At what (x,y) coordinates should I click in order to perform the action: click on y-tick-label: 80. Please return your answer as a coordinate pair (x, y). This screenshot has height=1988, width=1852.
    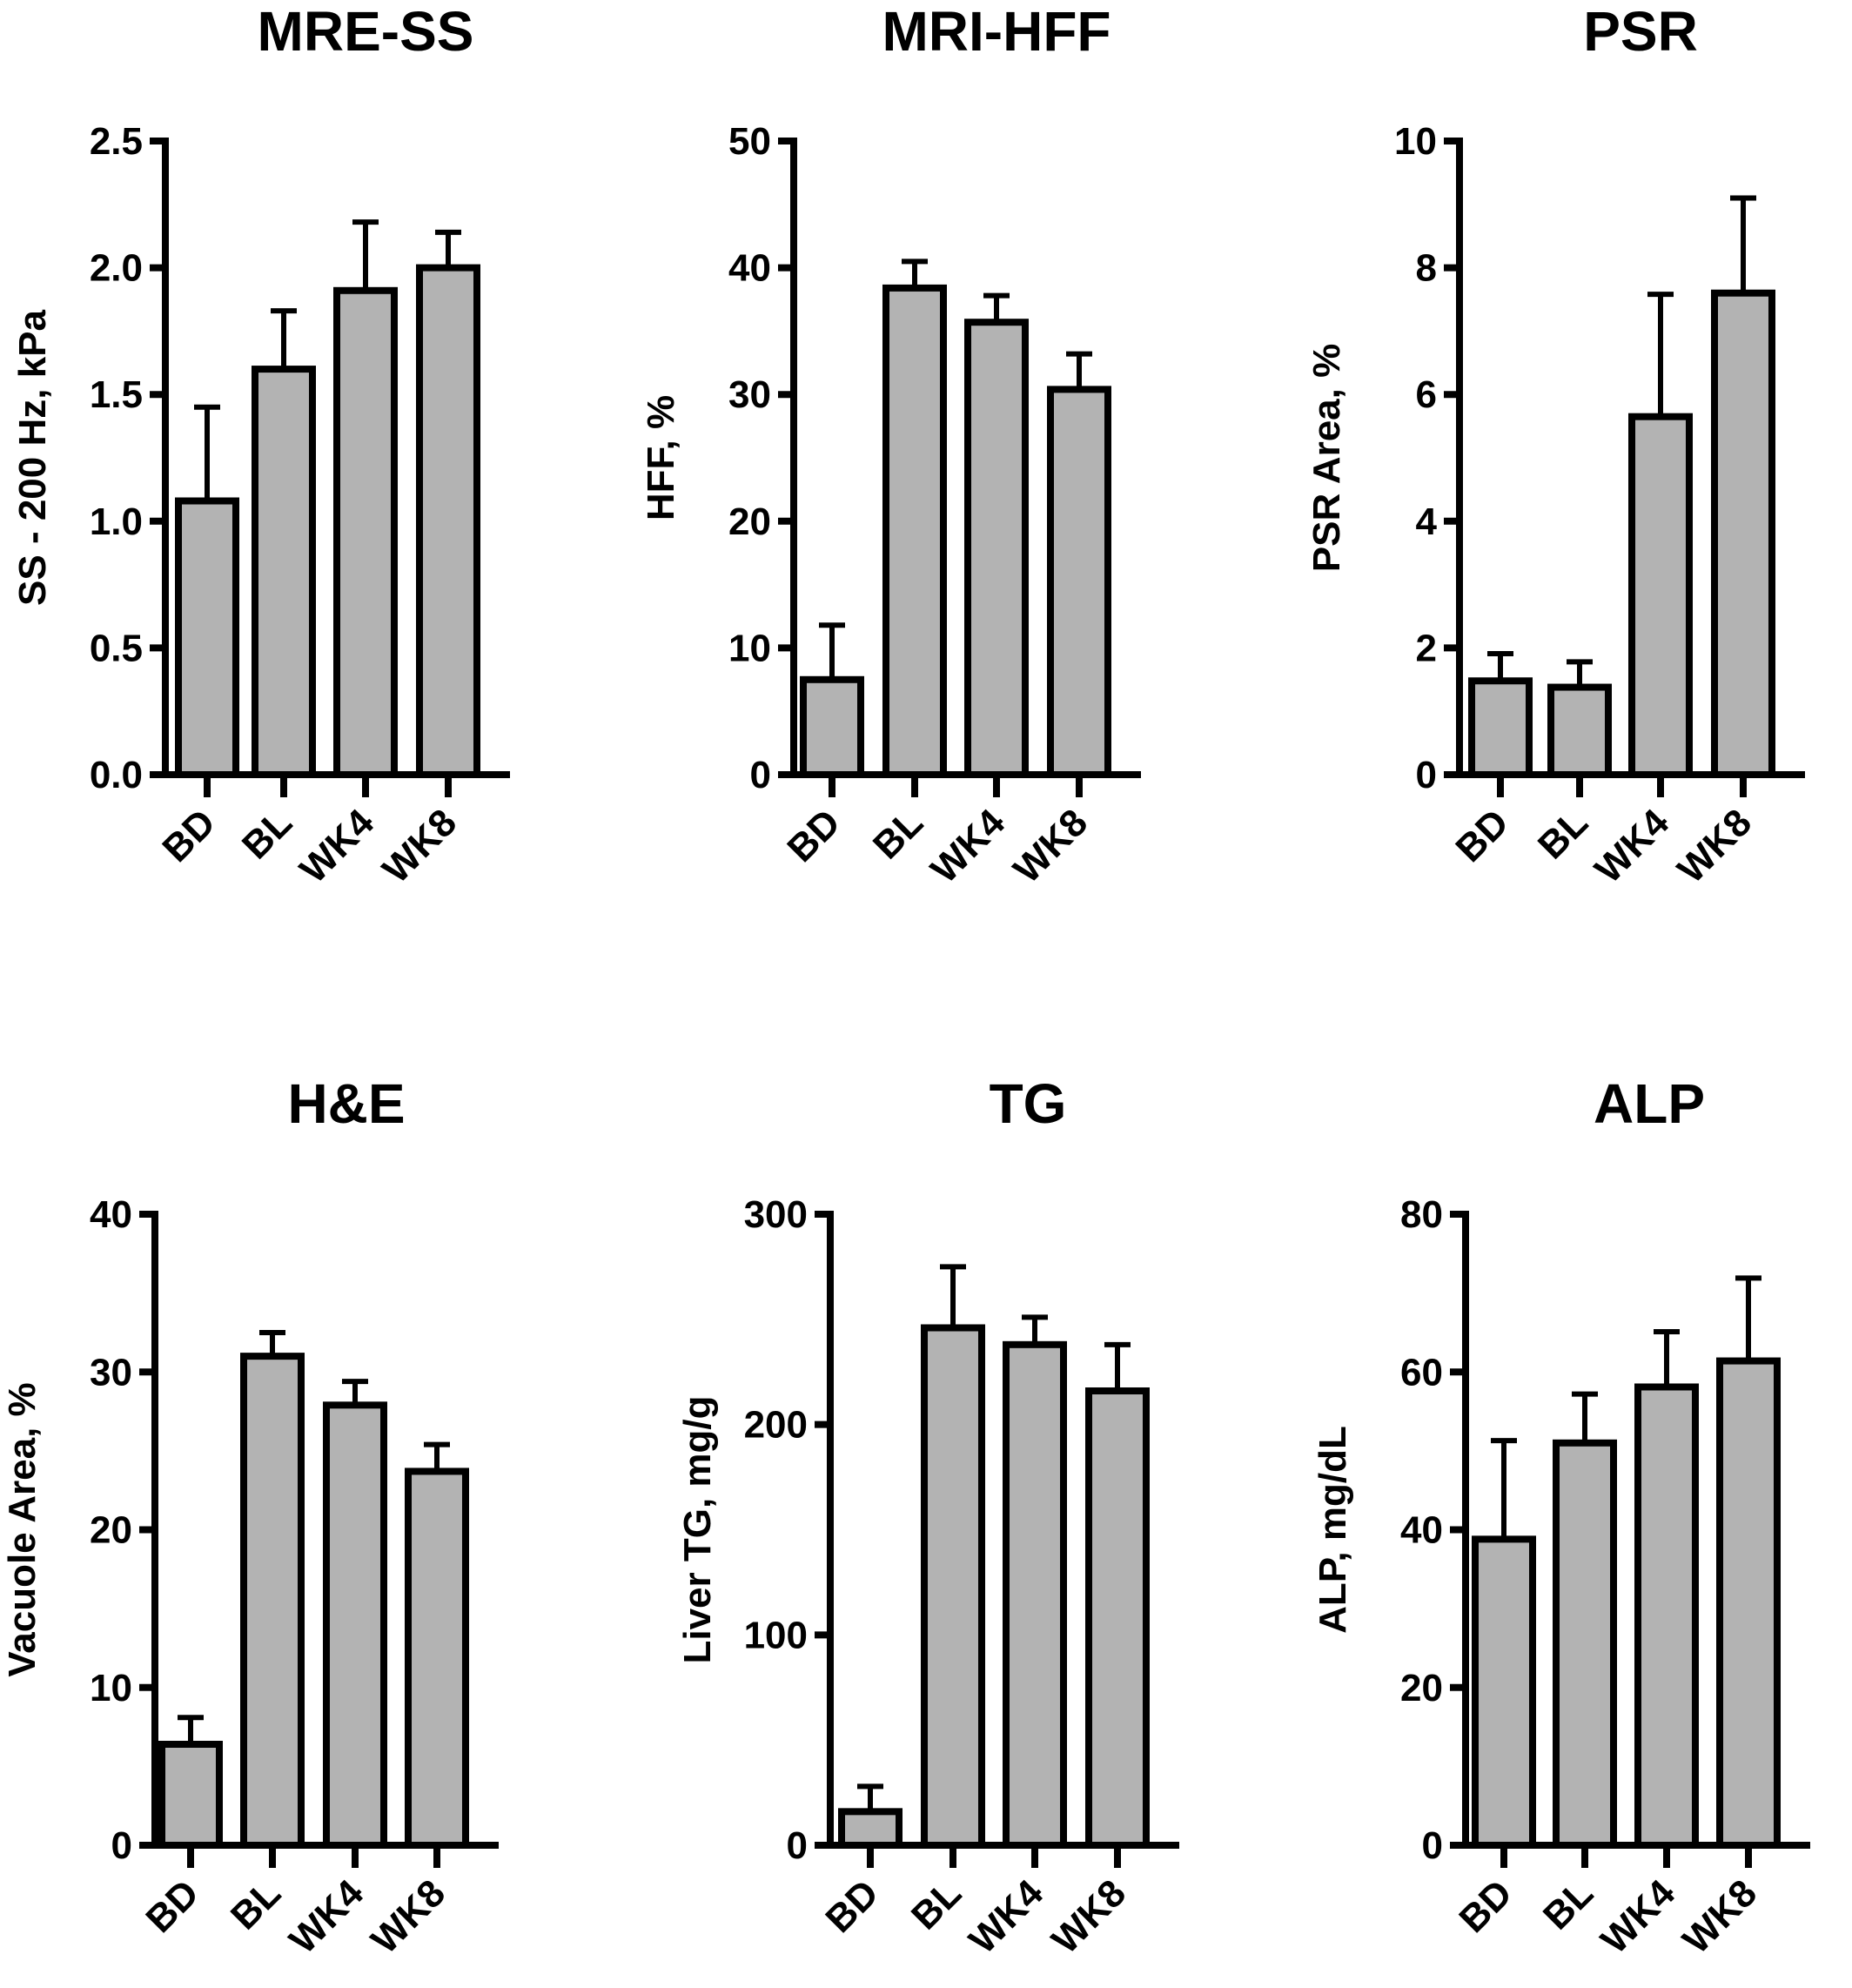
    Looking at the image, I should click on (1422, 1214).